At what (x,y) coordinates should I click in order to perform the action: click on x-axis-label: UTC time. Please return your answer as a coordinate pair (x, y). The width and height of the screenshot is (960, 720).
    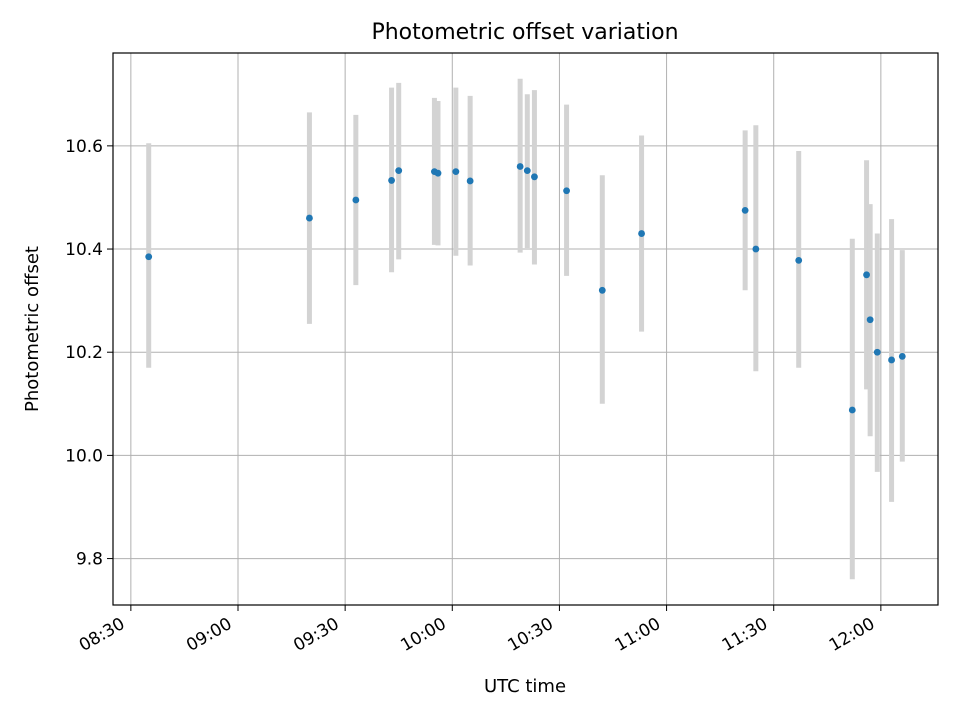
    Looking at the image, I should click on (525, 686).